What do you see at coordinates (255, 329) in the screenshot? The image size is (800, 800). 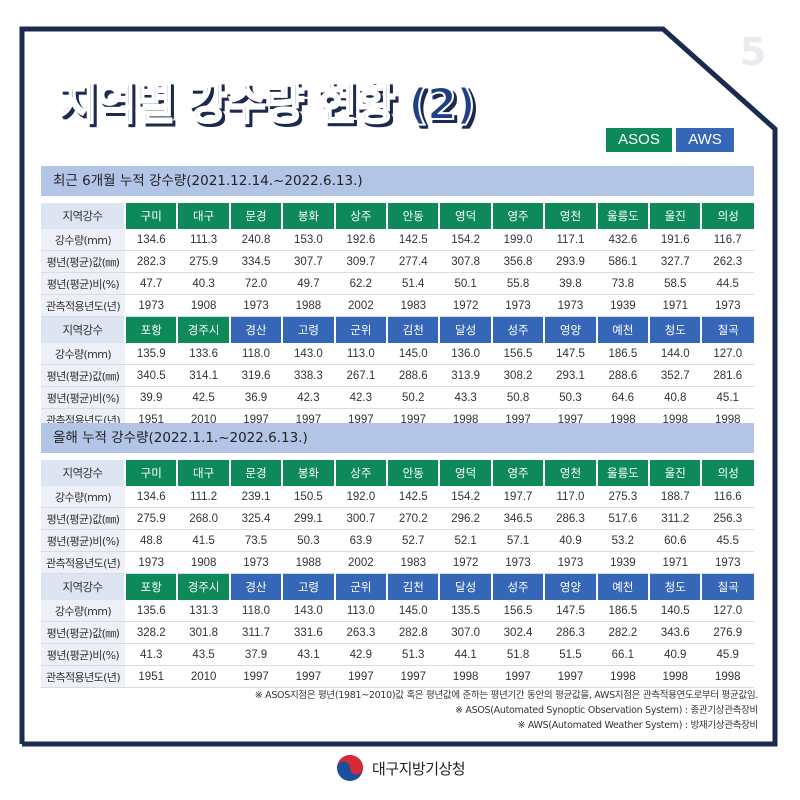 I see `station-name-cell: 경산` at bounding box center [255, 329].